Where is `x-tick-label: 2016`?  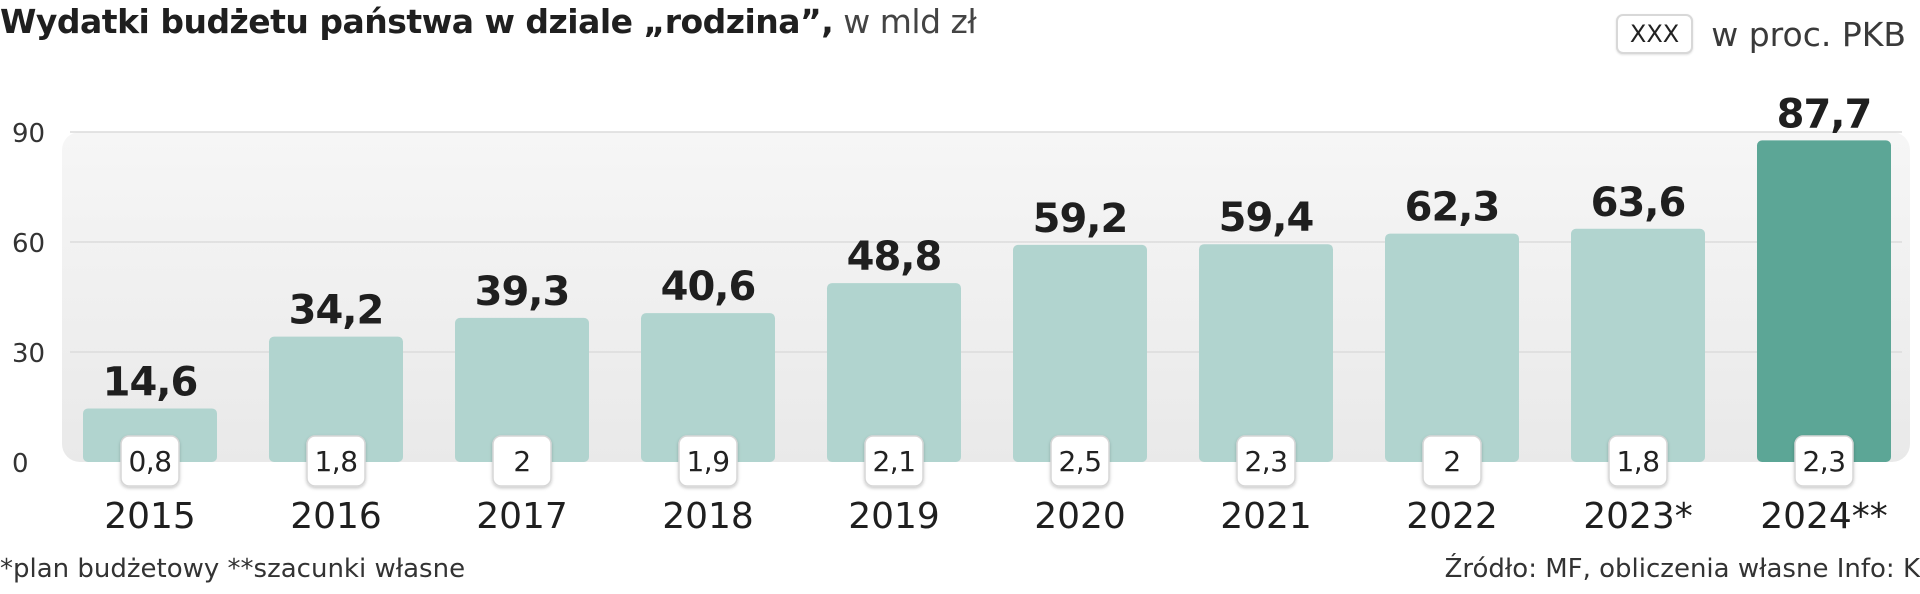
x-tick-label: 2016 is located at coordinates (336, 516).